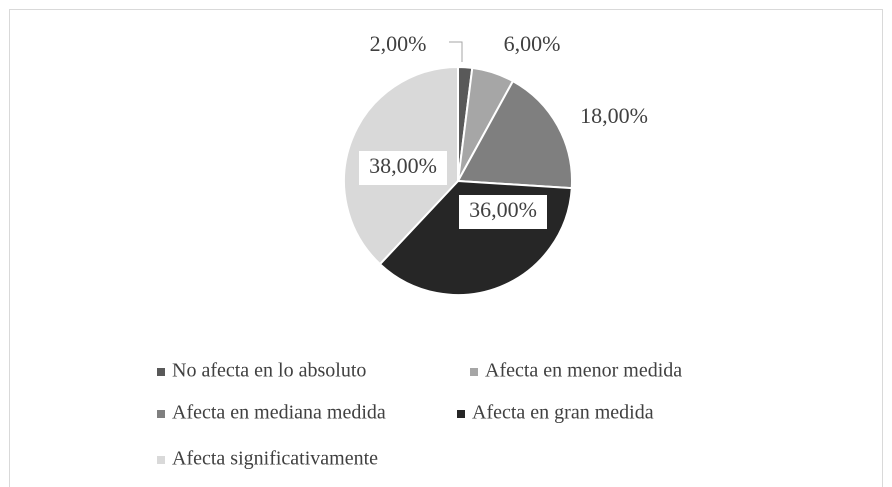  What do you see at coordinates (279, 413) in the screenshot?
I see `legend-label: Afecta en mediana medida` at bounding box center [279, 413].